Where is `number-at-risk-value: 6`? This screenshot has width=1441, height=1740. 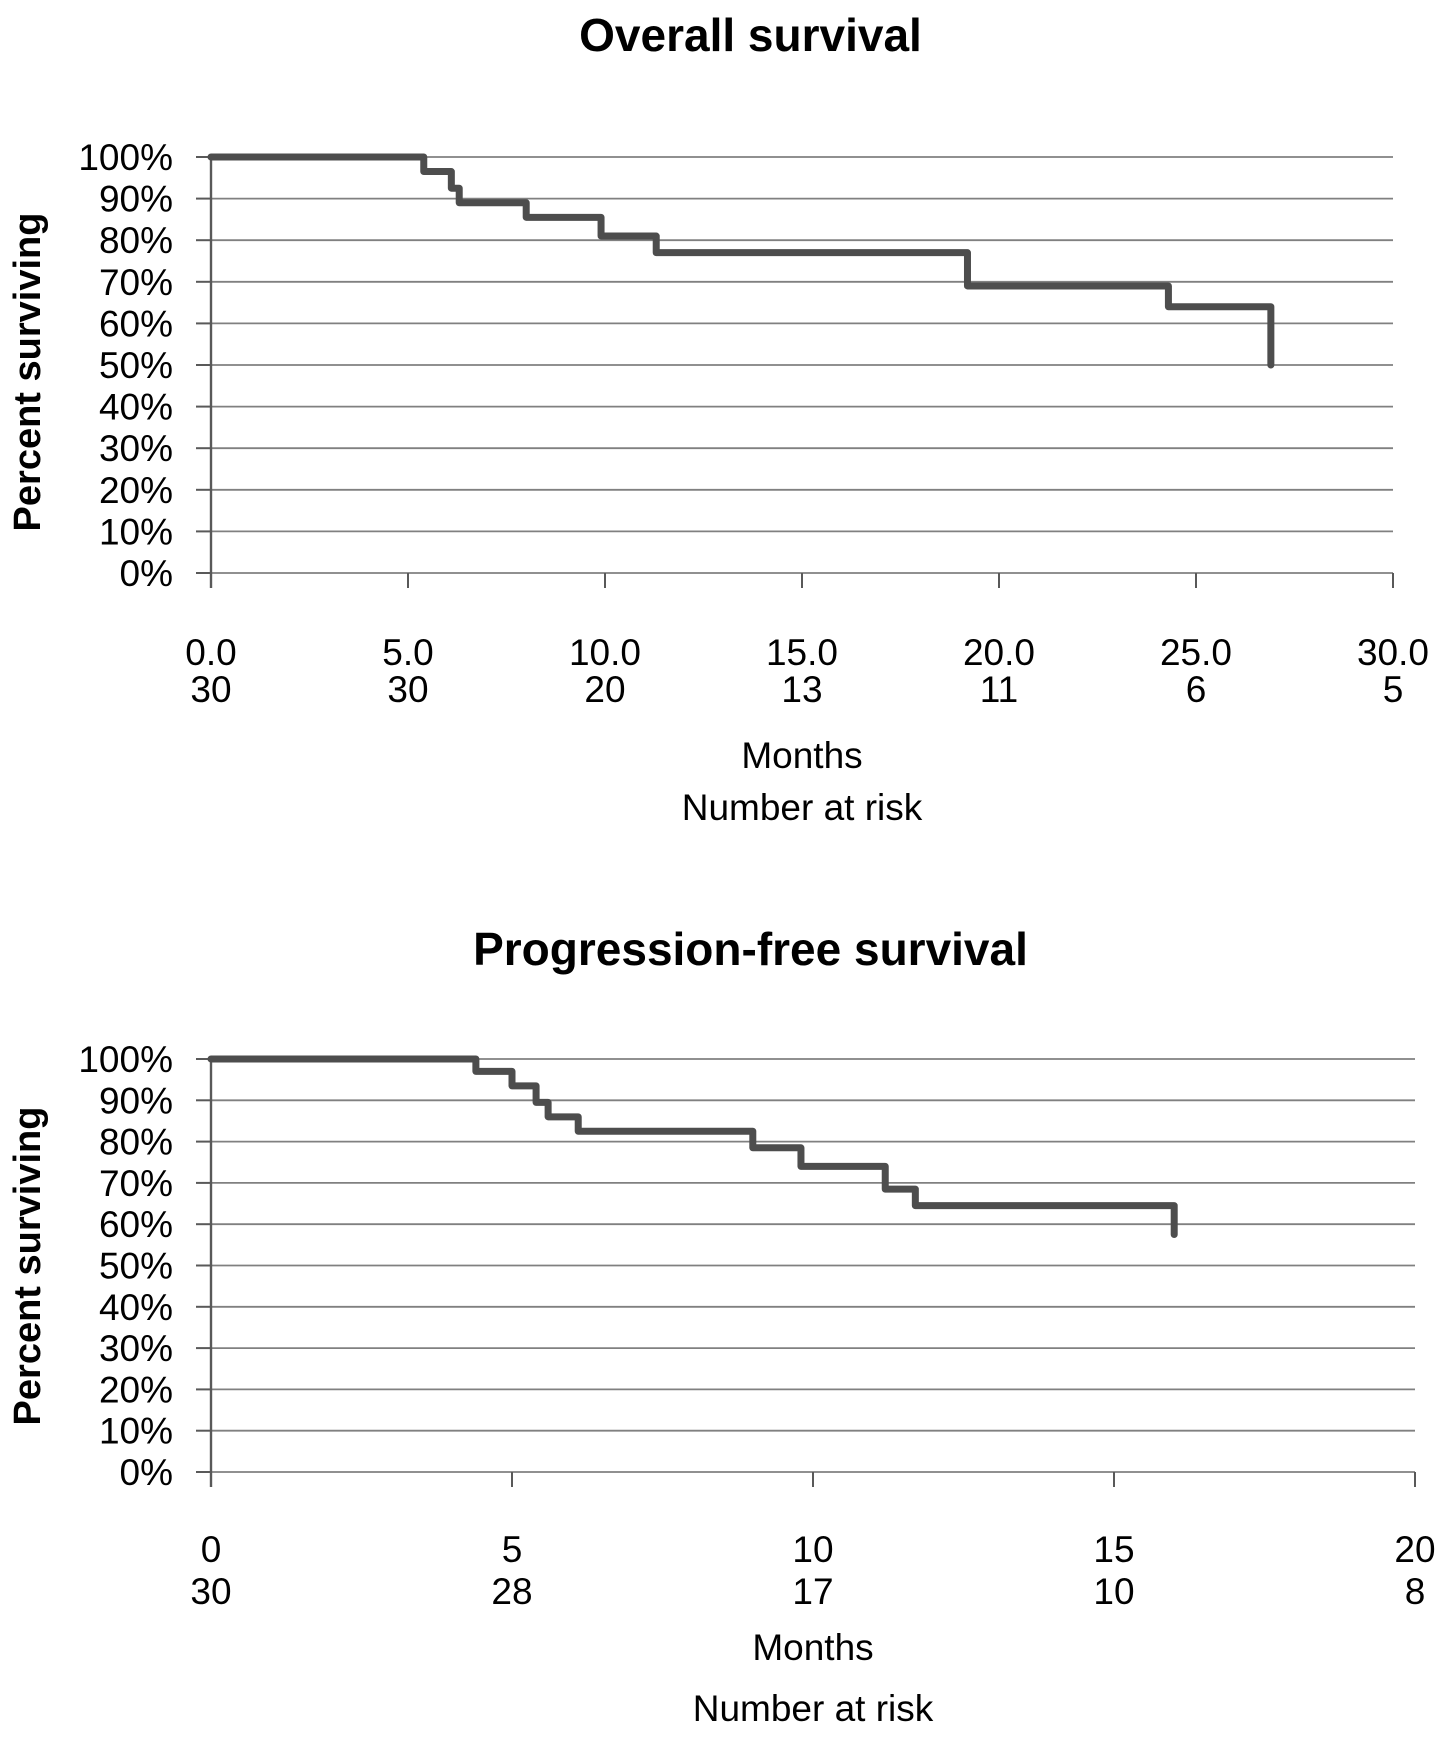
number-at-risk-value: 6 is located at coordinates (1196, 689).